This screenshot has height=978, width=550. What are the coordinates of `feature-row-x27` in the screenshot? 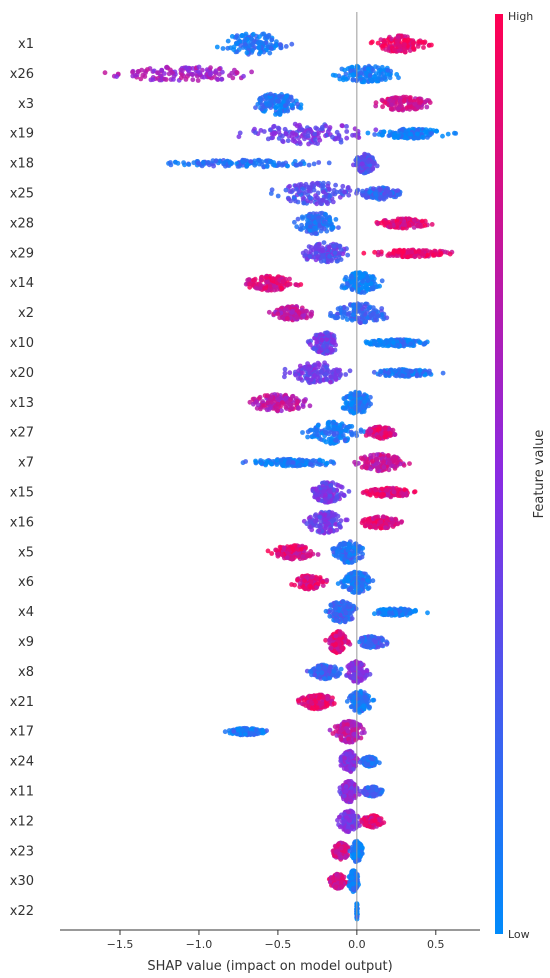 It's located at (349, 432).